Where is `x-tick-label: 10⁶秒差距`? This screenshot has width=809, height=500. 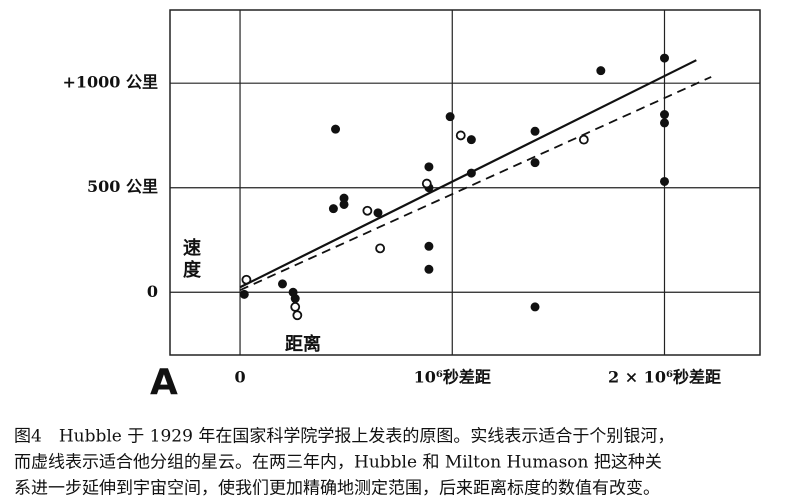 x-tick-label: 10⁶秒差距 is located at coordinates (452, 377).